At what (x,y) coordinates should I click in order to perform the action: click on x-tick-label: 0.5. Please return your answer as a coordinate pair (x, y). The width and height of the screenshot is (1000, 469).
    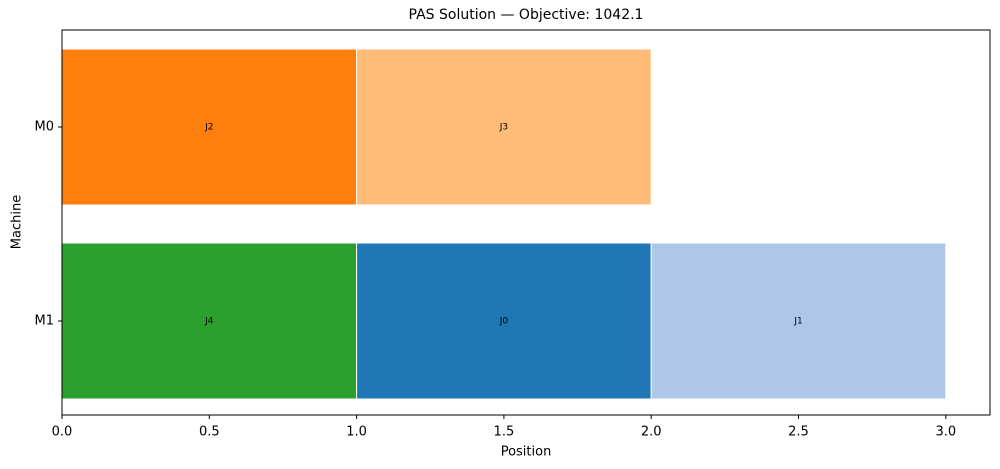
    Looking at the image, I should click on (209, 432).